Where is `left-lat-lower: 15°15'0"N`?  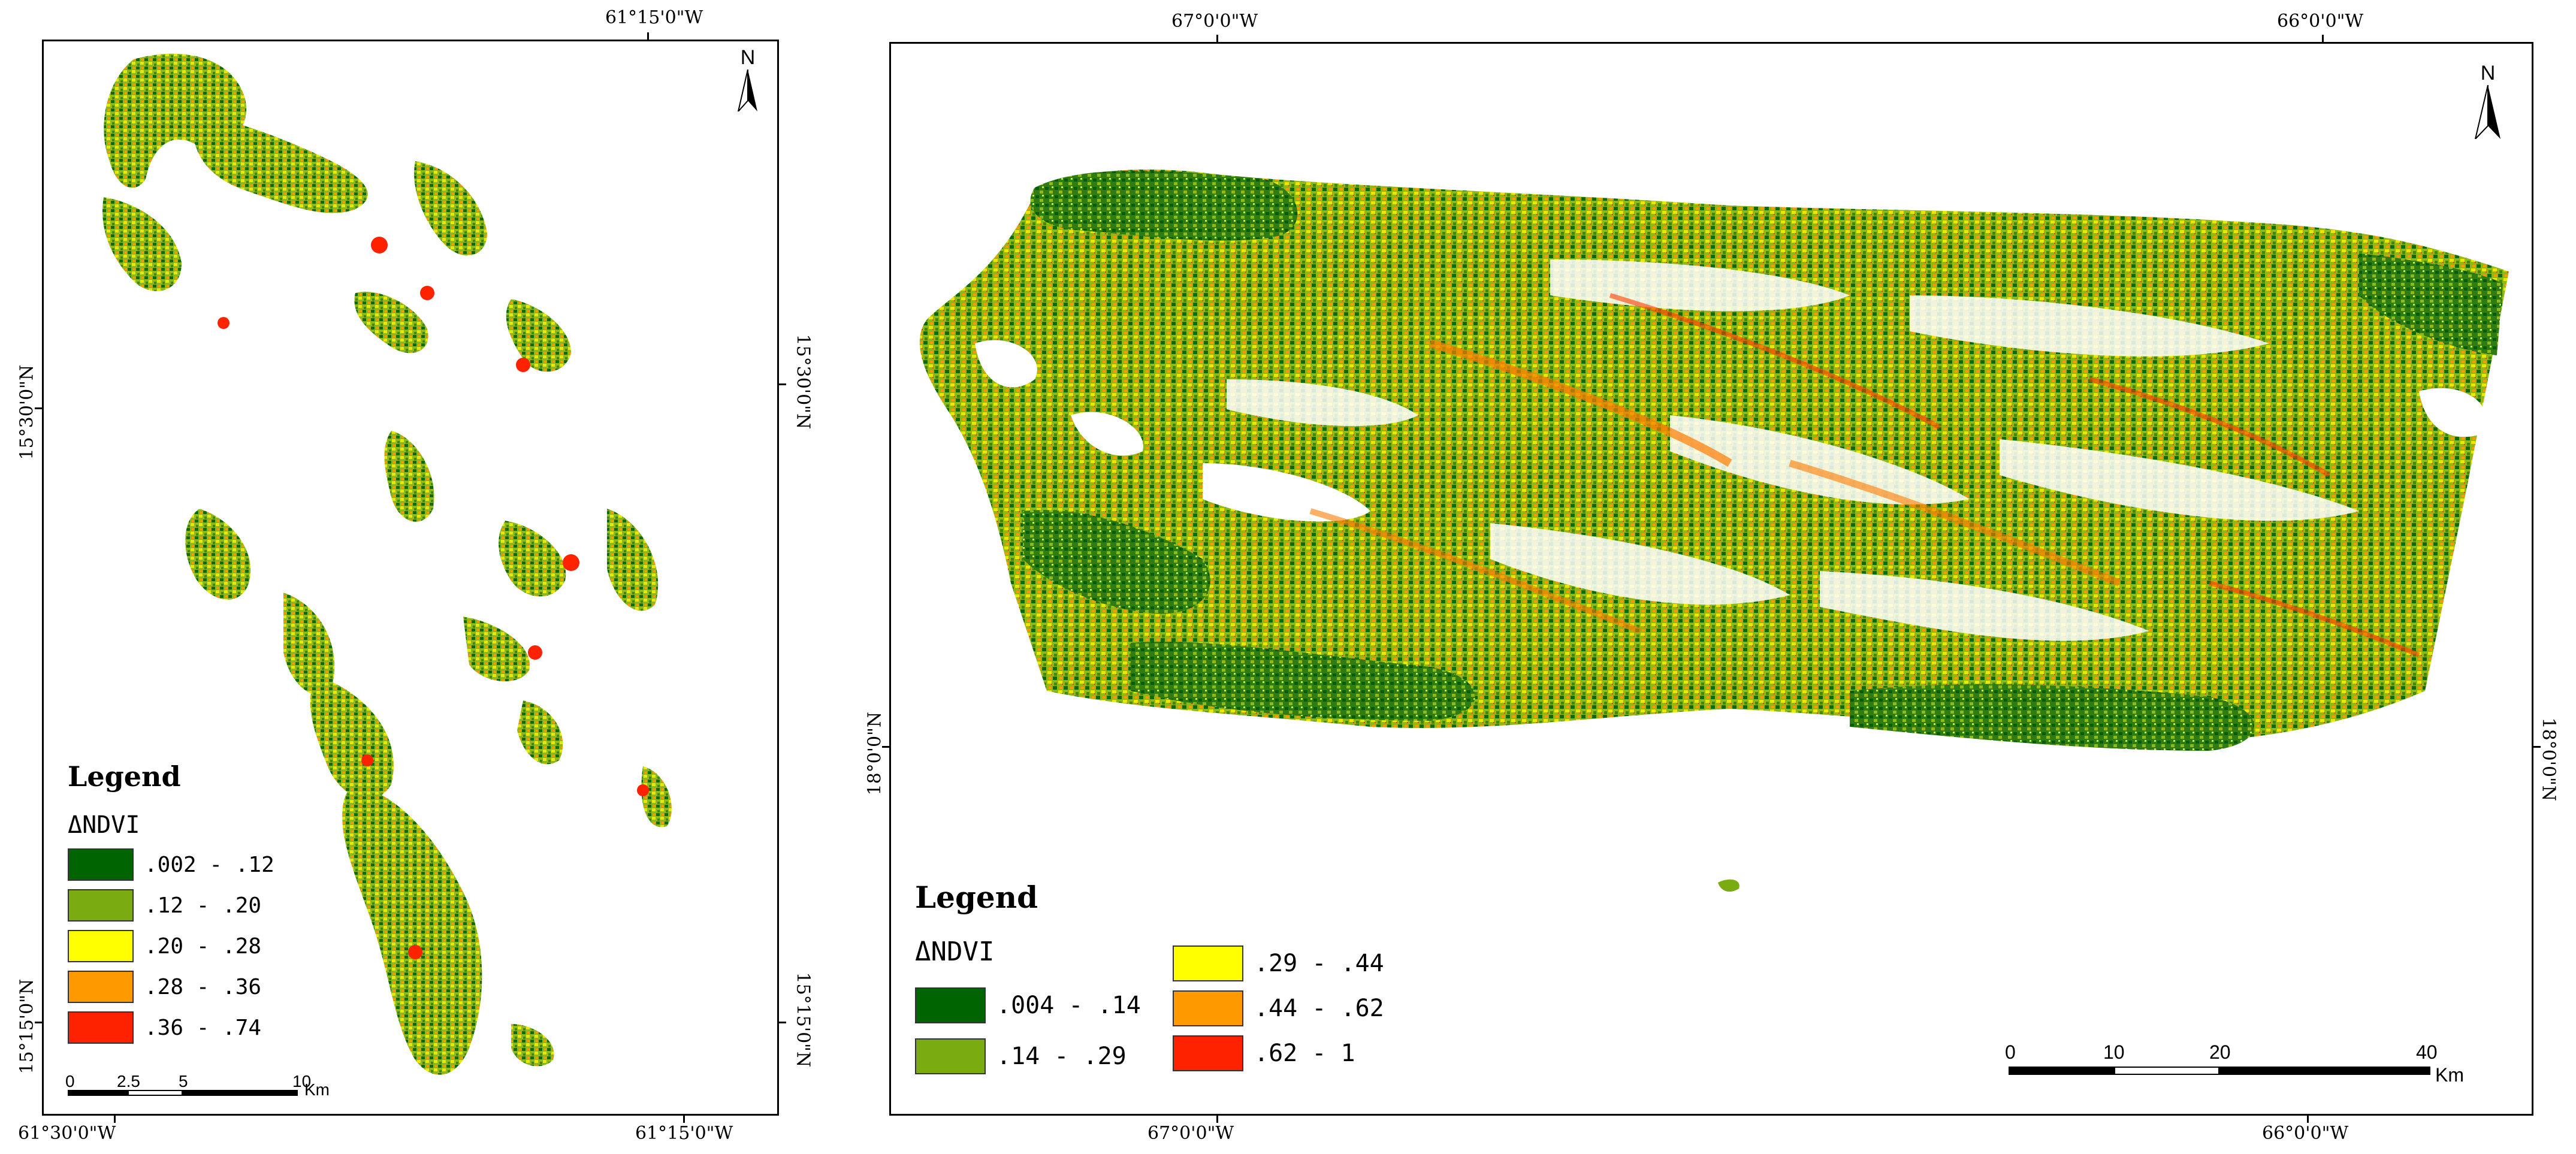
left-lat-lower: 15°15'0"N is located at coordinates (27, 1026).